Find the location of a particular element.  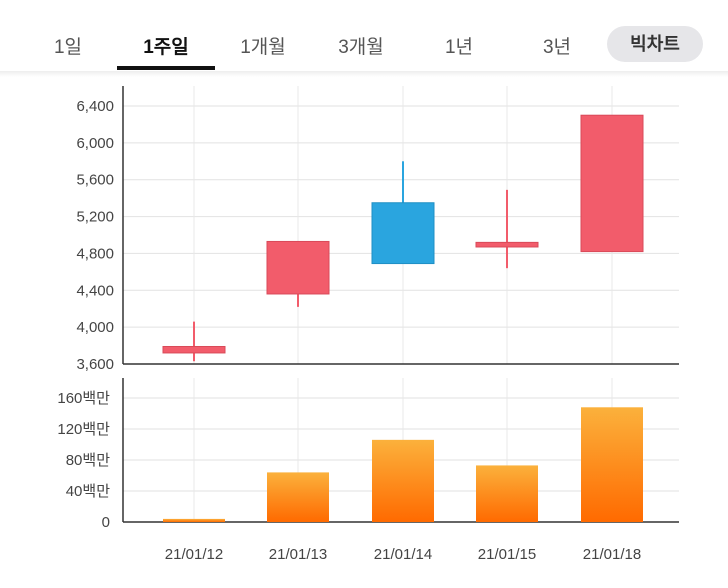

price-tick-label: 6,400 is located at coordinates (95, 106).